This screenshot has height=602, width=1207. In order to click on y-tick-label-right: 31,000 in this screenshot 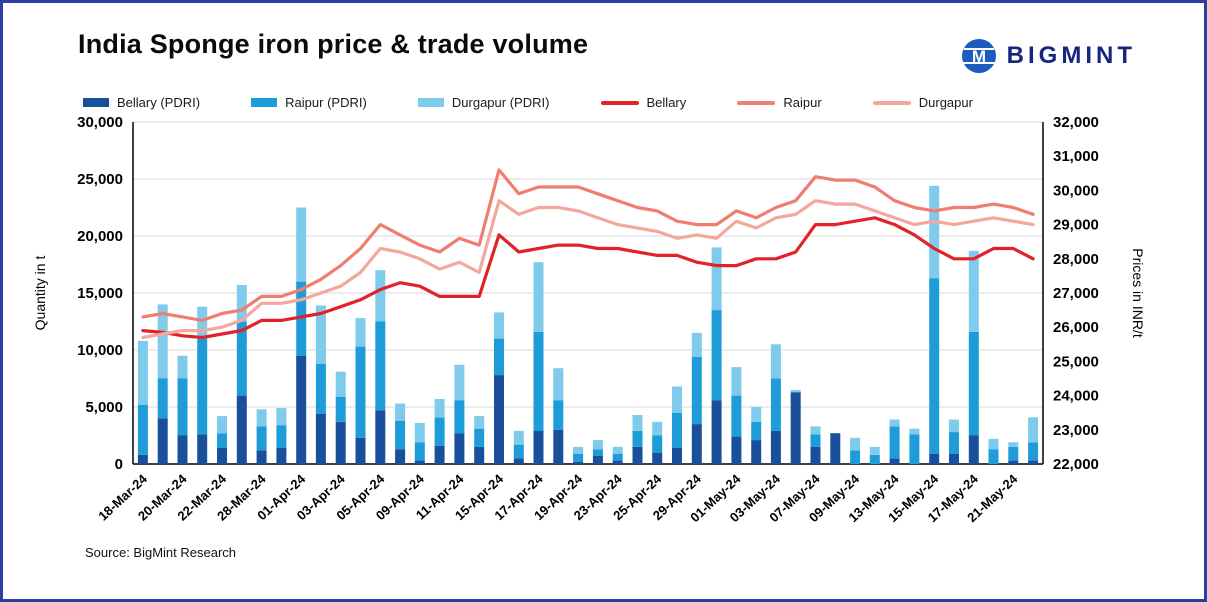, I will do `click(1076, 156)`.